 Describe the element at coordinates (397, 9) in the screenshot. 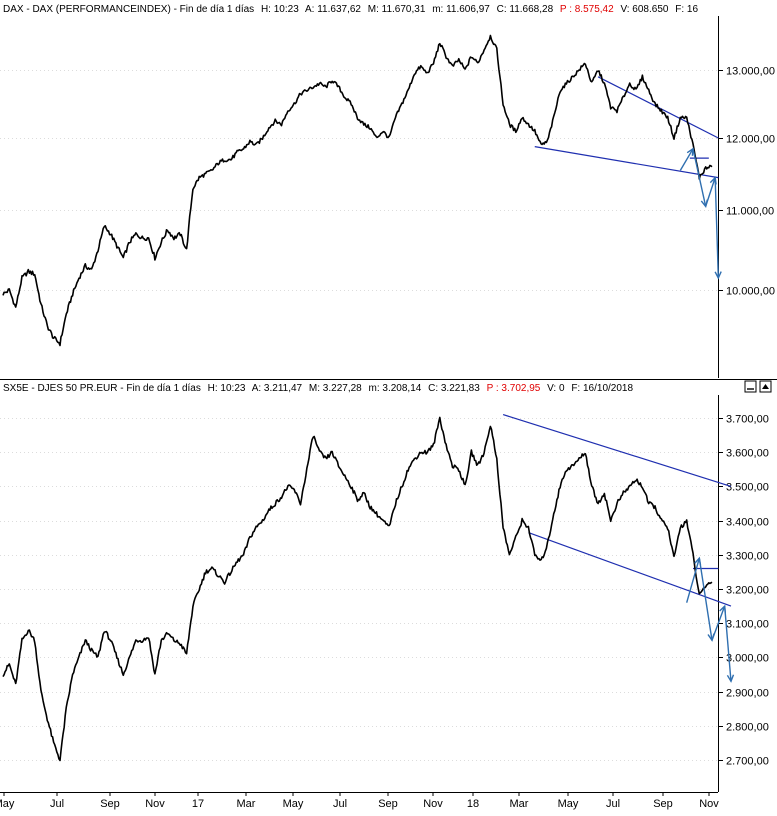

I see `dax-header-m-high: M: 11.670,31` at that location.